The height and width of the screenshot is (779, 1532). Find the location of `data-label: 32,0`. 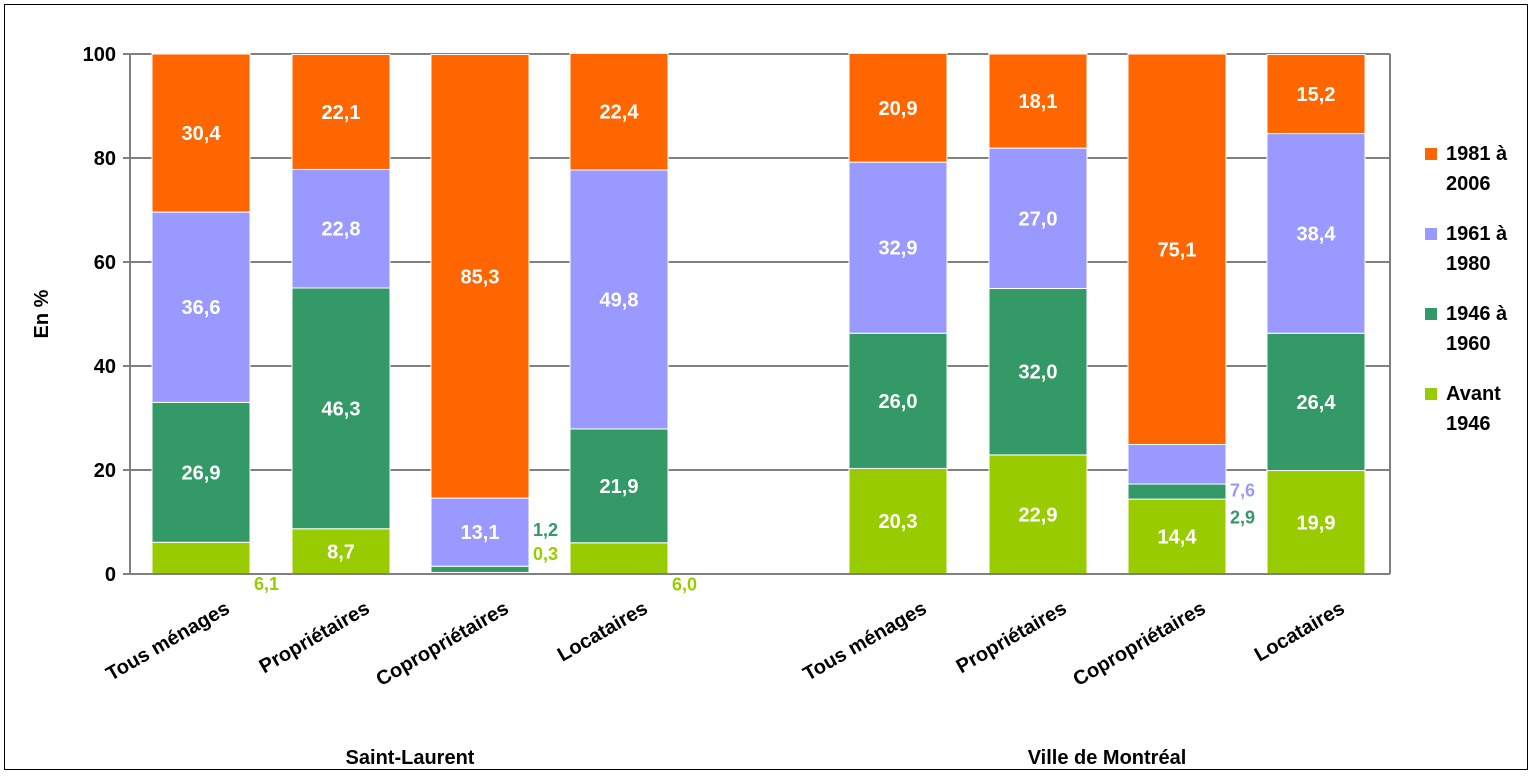

data-label: 32,0 is located at coordinates (1038, 373).